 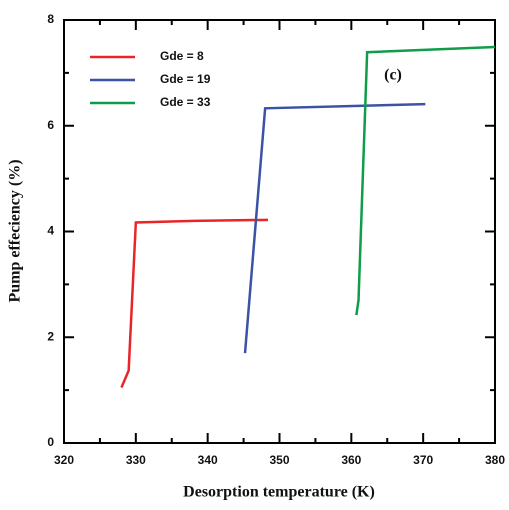 I want to click on y-axis-label: Pump effeciency (%), so click(x=15, y=230).